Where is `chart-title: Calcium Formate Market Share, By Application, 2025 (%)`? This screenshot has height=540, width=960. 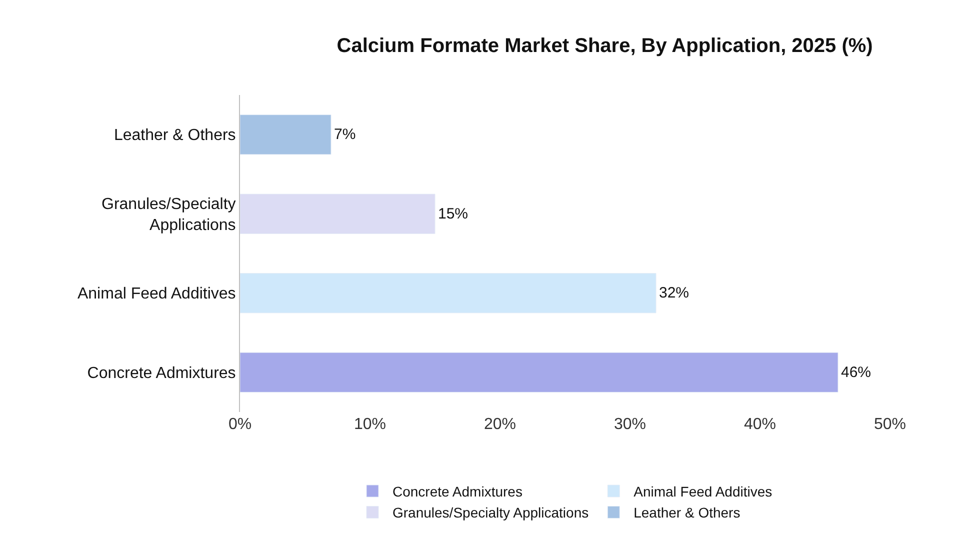
chart-title: Calcium Formate Market Share, By Application, 2025 (%) is located at coordinates (604, 45).